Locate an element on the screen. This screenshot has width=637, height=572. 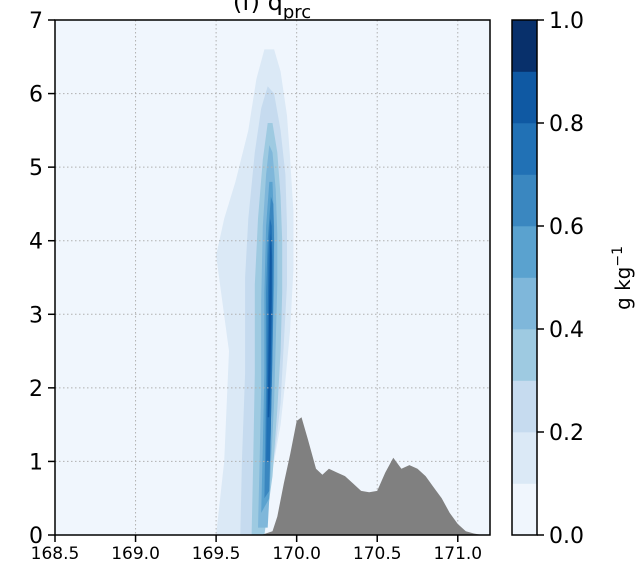
y-tick-label-1: 1 is located at coordinates (36, 462).